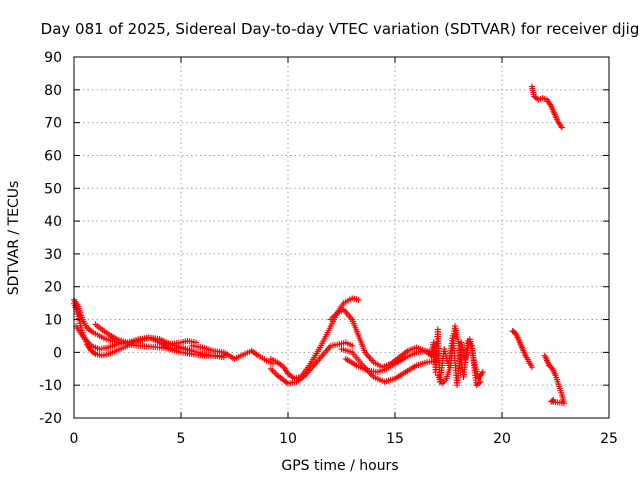  Describe the element at coordinates (53, 156) in the screenshot. I see `y-tick-label: 60` at that location.